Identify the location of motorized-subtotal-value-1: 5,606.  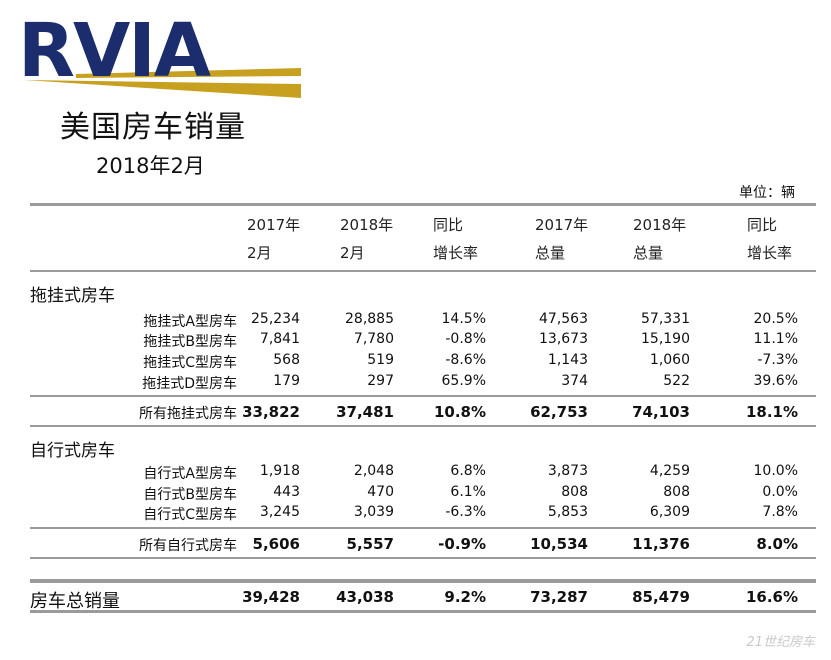
(276, 544).